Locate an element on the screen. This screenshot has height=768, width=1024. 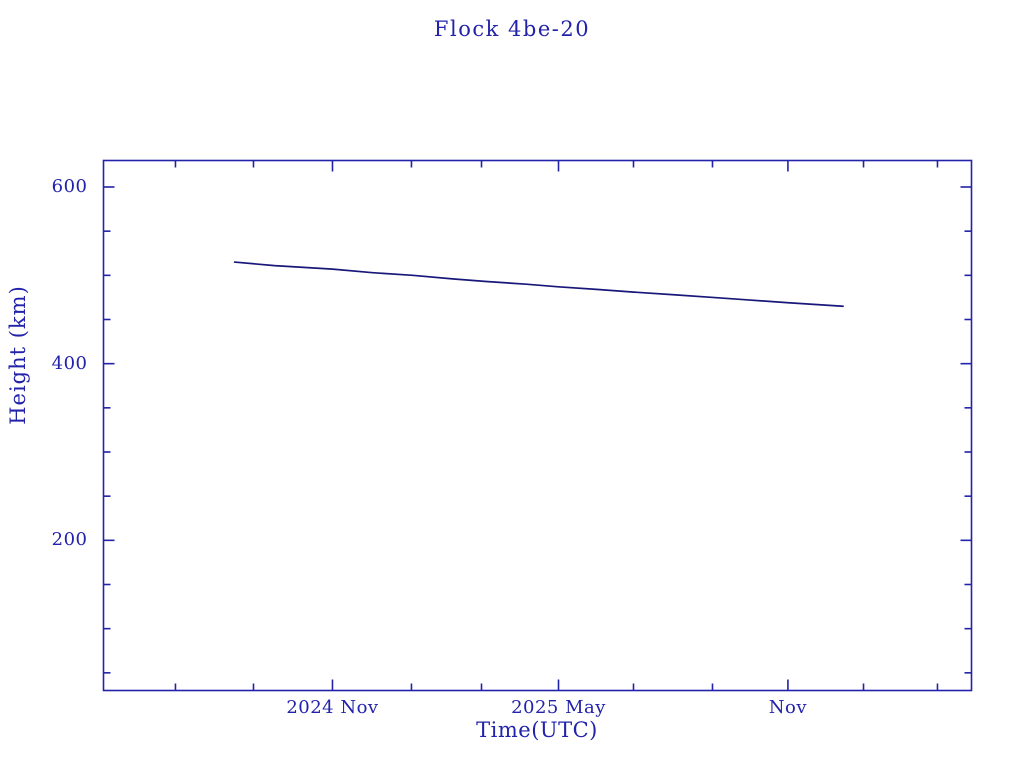
y-tick-label: 600 is located at coordinates (69, 186).